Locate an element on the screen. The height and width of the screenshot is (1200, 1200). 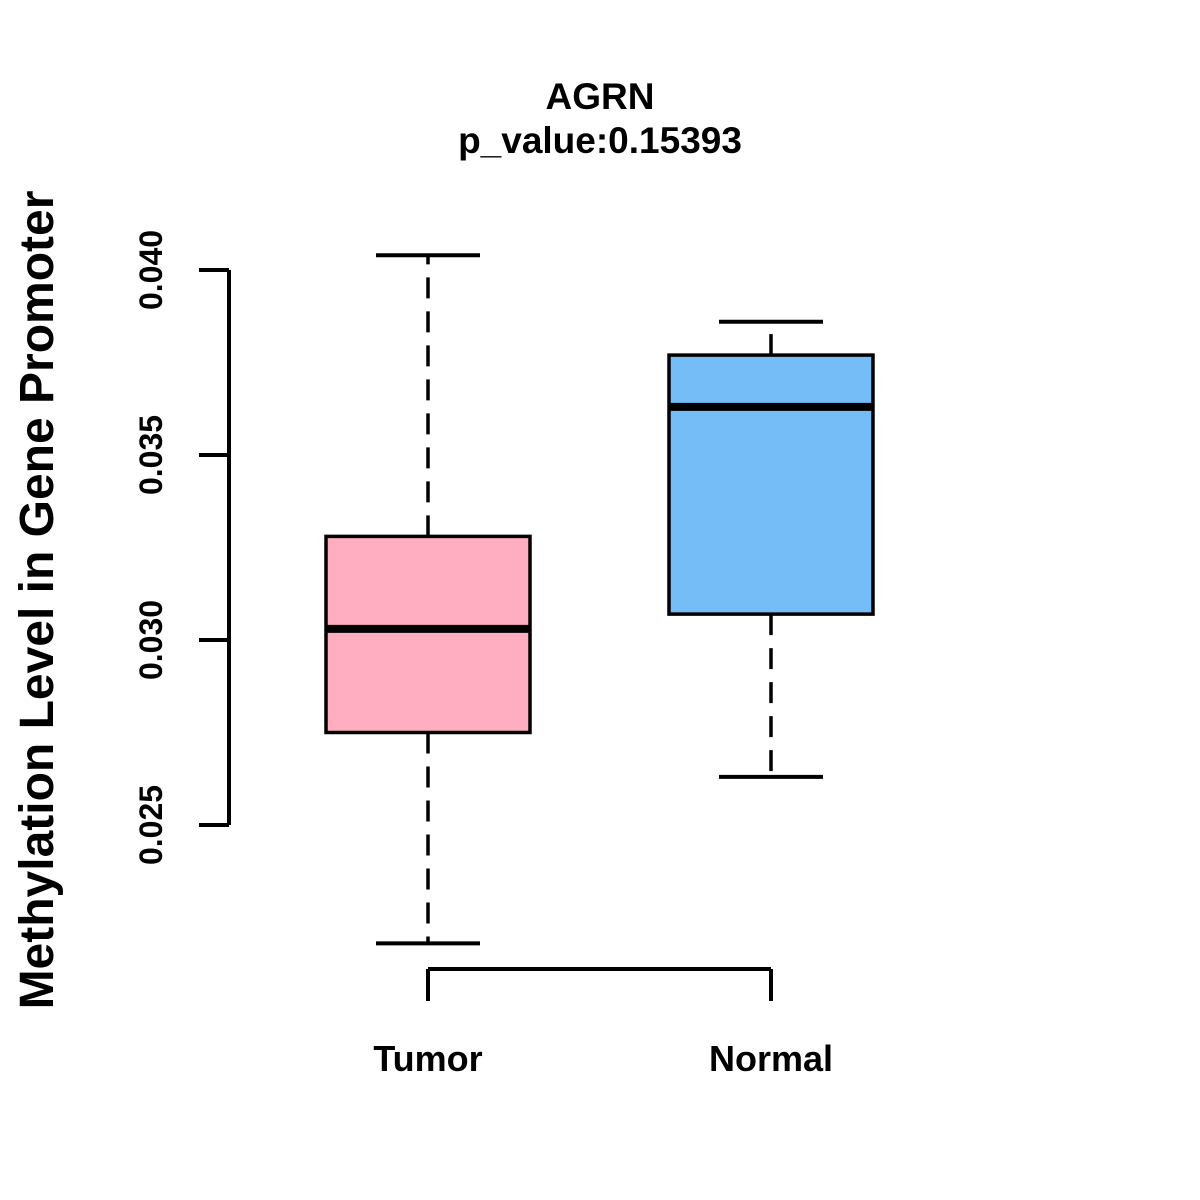
y-tick-label: 0.030 is located at coordinates (151, 640).